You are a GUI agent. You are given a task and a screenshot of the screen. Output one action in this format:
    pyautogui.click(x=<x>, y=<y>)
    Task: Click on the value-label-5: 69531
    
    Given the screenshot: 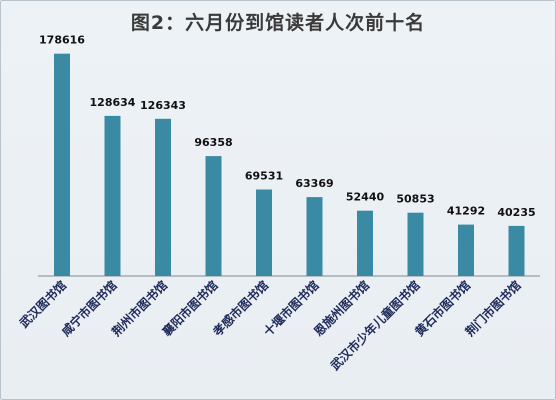 What is the action you would take?
    pyautogui.click(x=264, y=176)
    